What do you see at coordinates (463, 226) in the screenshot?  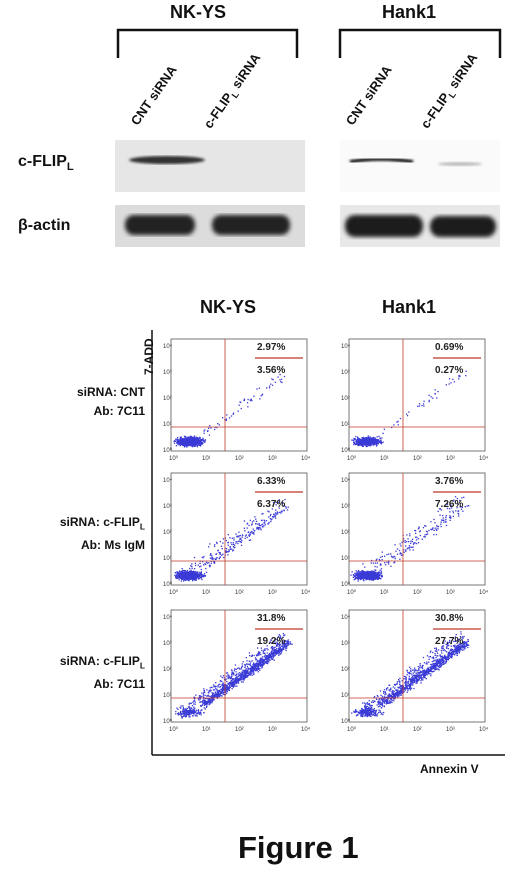 I see `band-hank1-cflip-actin` at bounding box center [463, 226].